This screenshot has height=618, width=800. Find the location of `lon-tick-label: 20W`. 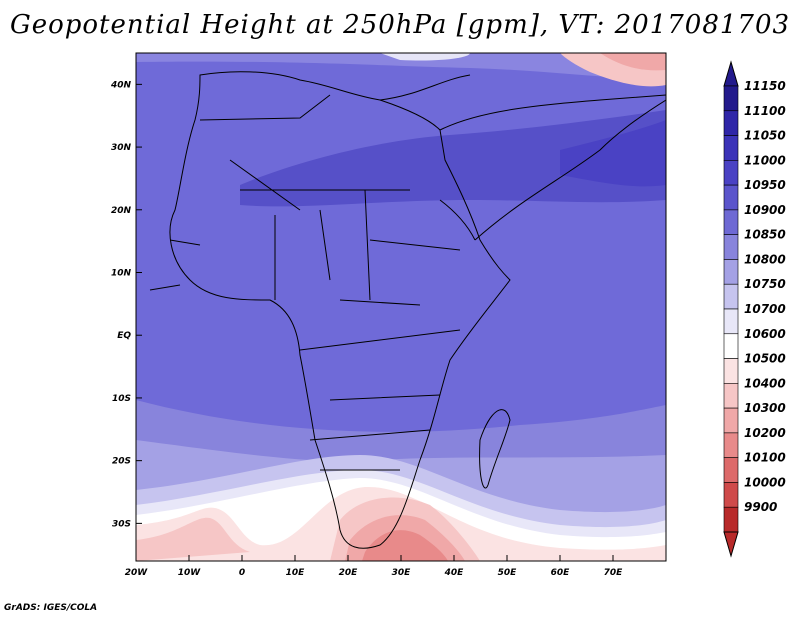

lon-tick-label: 20W is located at coordinates (137, 573).